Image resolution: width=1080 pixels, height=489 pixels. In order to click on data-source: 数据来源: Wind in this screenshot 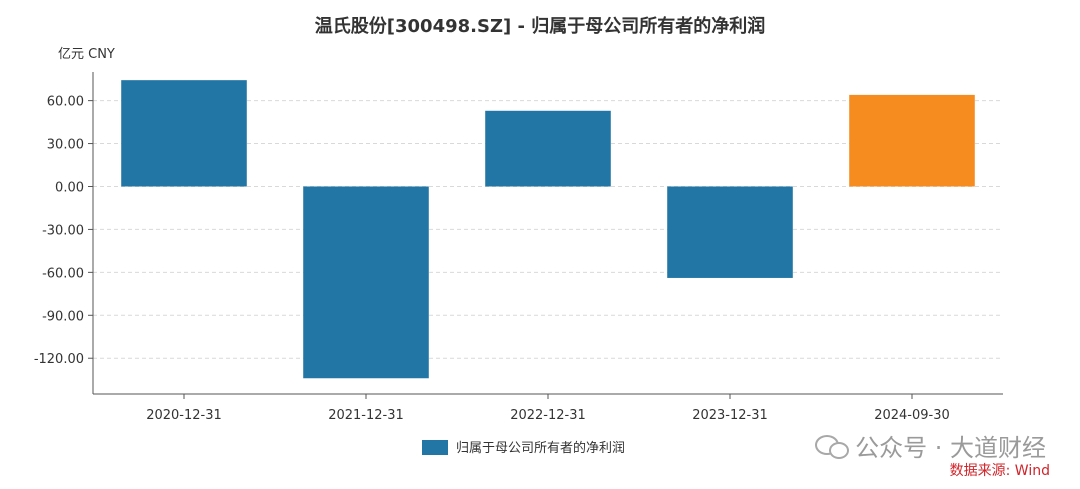, I will do `click(999, 471)`.